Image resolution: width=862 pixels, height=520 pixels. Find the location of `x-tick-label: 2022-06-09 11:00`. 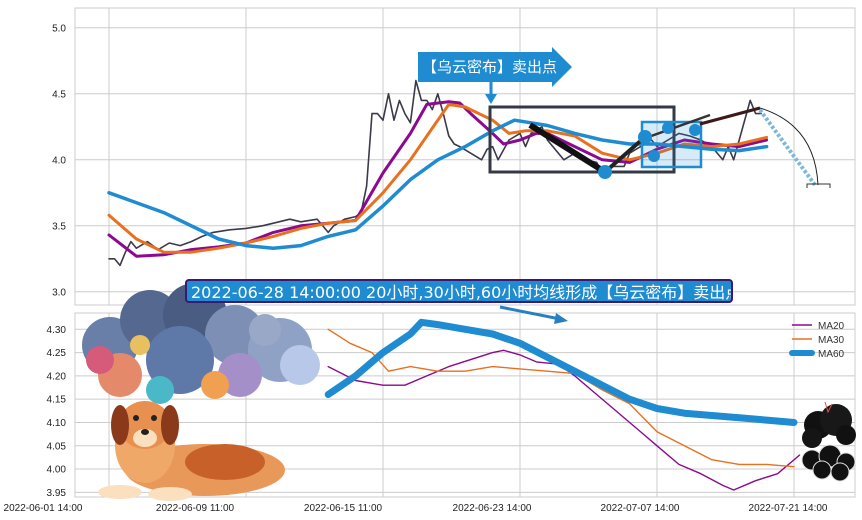

x-tick-label: 2022-06-09 11:00 is located at coordinates (195, 508).